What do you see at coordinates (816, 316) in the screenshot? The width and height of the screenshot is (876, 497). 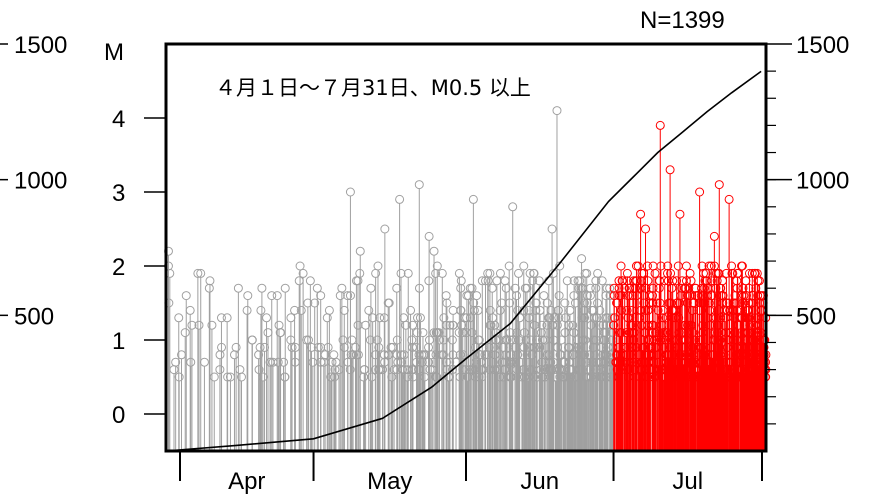 I see `count-tick-label: 500` at bounding box center [816, 316].